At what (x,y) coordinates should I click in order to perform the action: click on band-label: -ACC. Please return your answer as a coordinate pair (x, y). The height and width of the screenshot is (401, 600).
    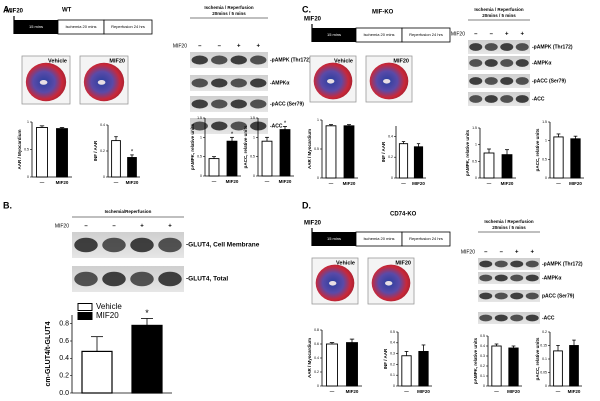
    Looking at the image, I should click on (538, 99).